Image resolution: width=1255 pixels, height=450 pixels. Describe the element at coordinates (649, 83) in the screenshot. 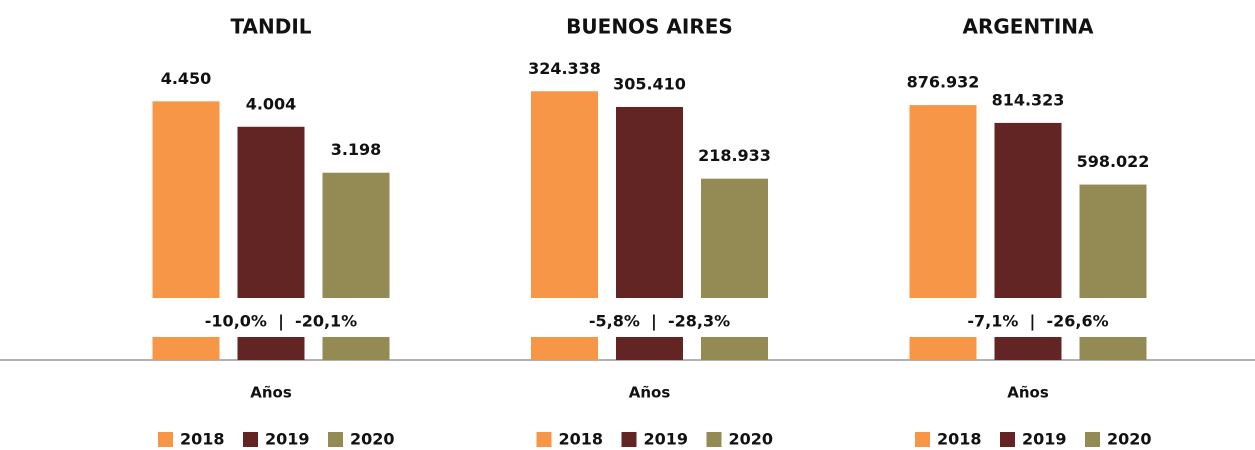

I see `value-label: 305.410` at that location.